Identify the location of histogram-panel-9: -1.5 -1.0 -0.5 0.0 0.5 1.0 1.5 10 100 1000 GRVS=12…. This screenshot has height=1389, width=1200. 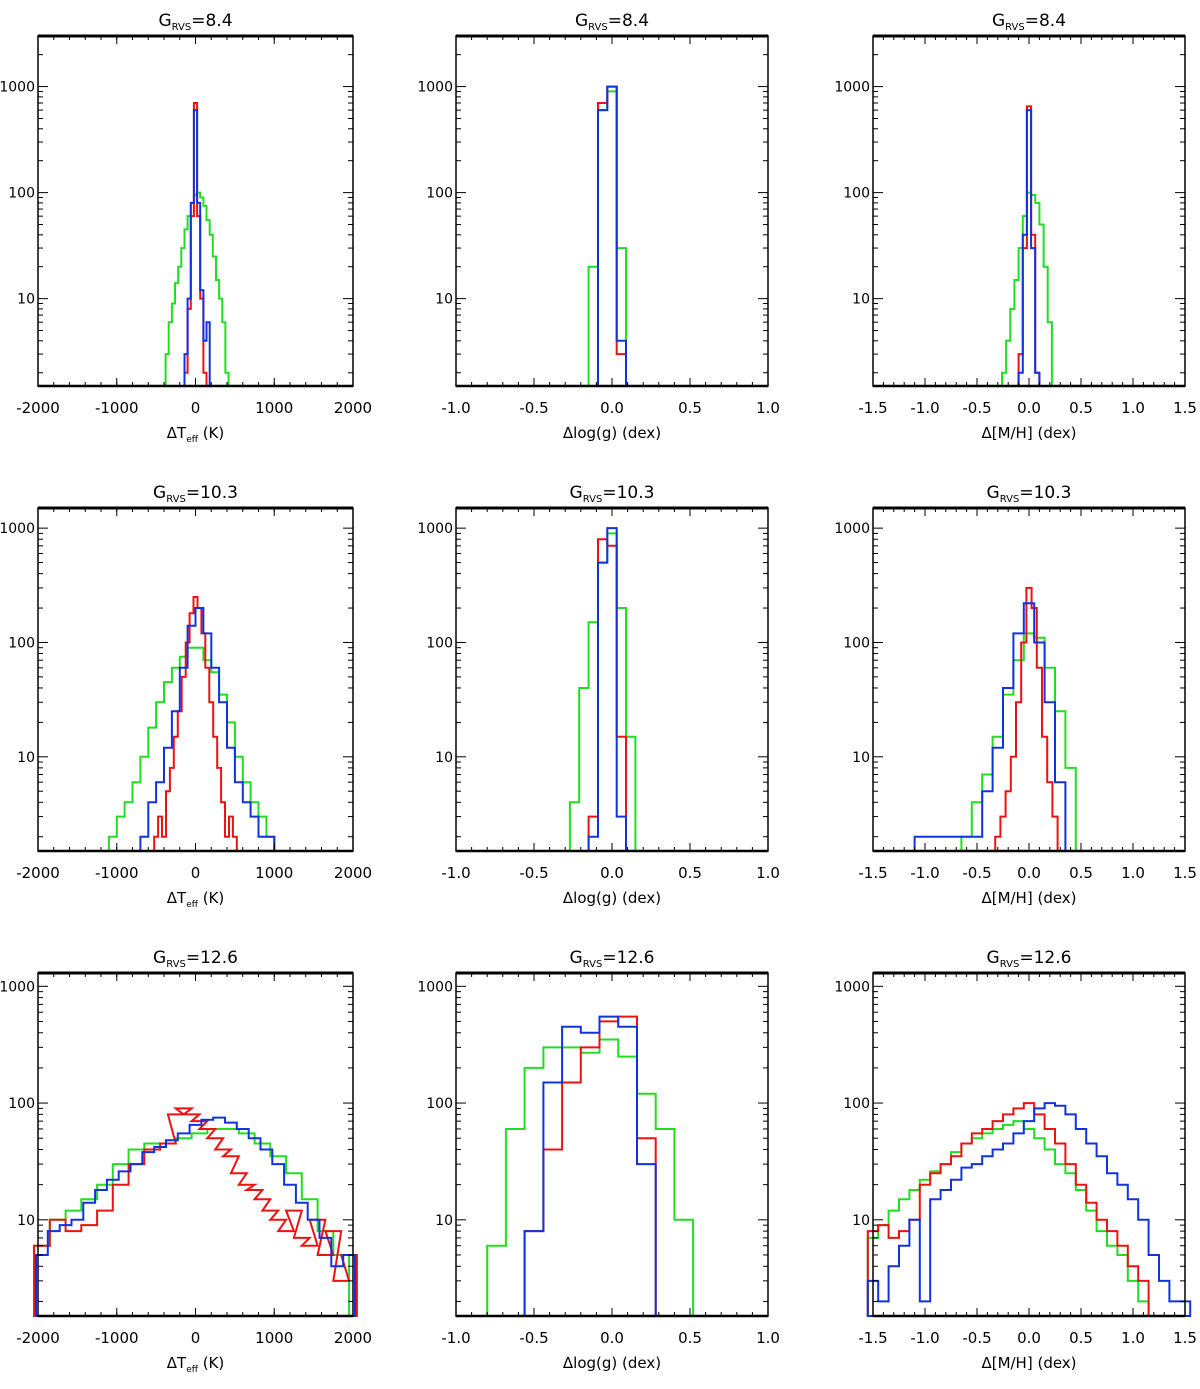
(1015, 1160).